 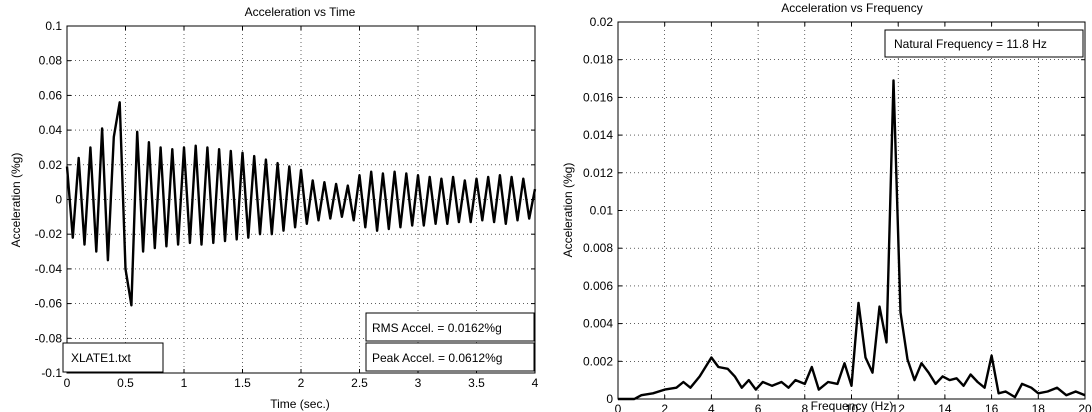 I want to click on time-x-axis-title: Time (sec.), so click(x=300, y=404).